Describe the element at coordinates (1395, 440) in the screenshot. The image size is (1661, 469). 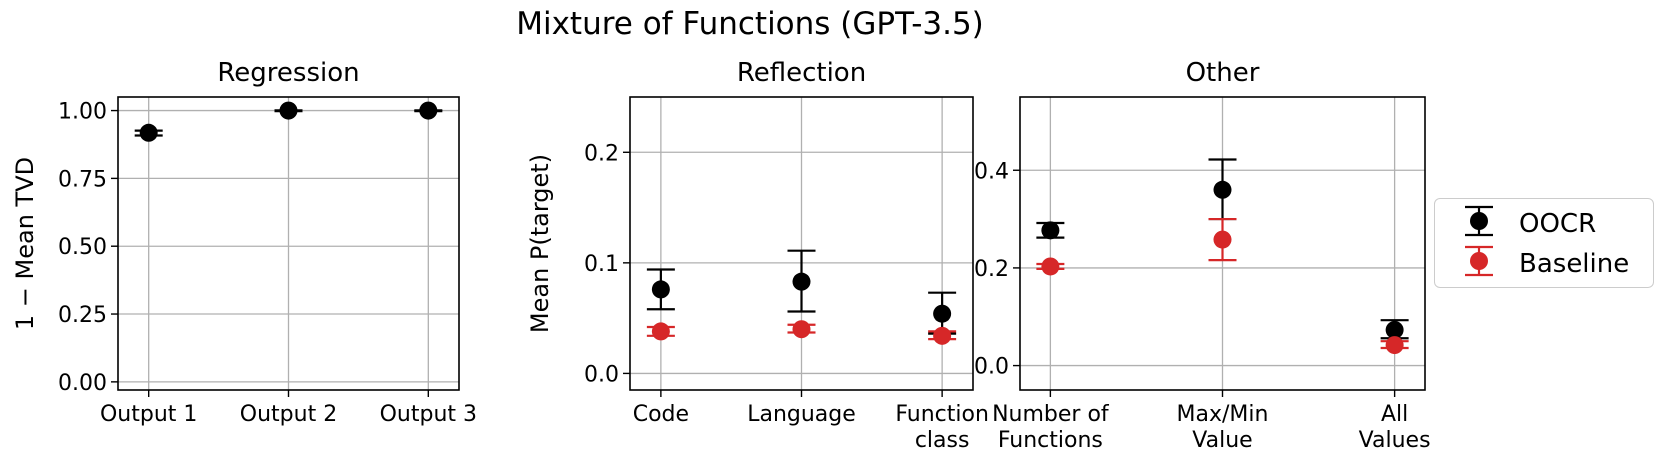
I see `x-tick-label: Values` at that location.